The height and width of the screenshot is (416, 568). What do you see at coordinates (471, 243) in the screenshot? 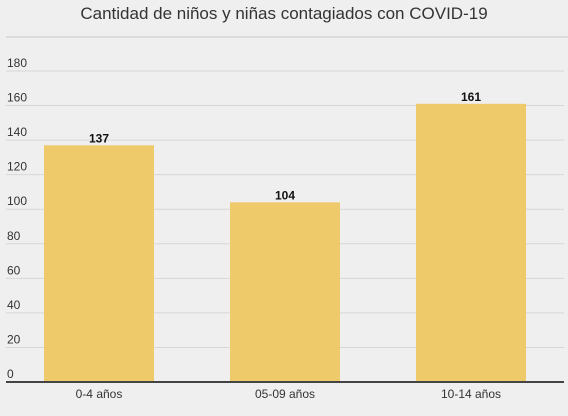
I see `bar-10-14 años` at bounding box center [471, 243].